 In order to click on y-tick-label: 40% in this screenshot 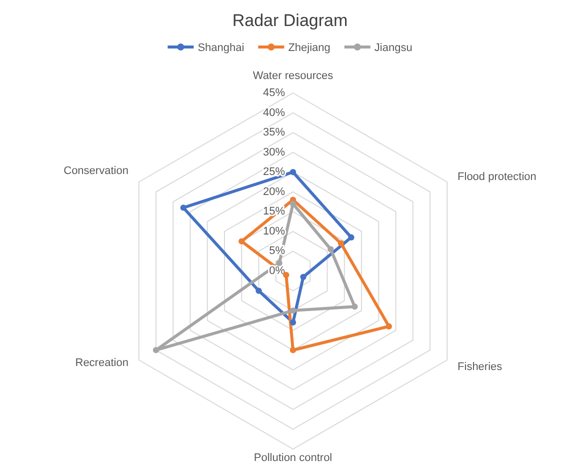, I will do `click(274, 112)`.